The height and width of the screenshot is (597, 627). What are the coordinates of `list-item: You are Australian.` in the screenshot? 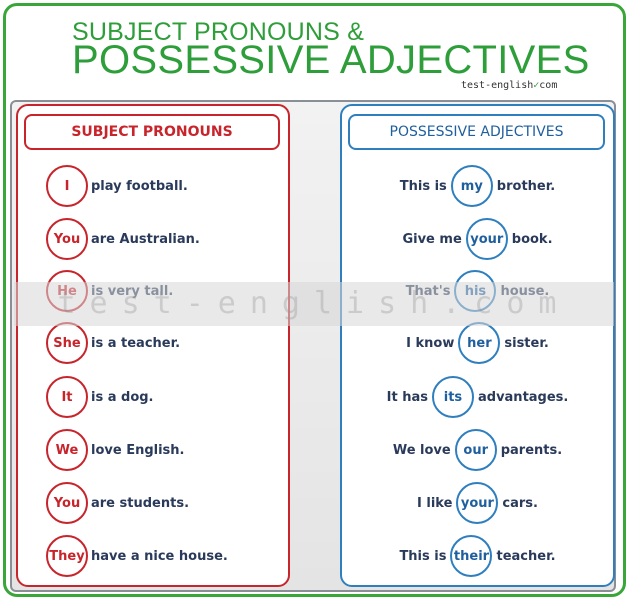 It's located at (123, 239).